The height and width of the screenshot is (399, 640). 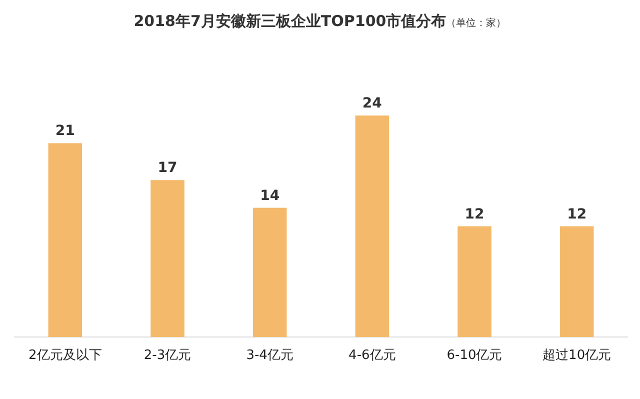 What do you see at coordinates (65, 131) in the screenshot?
I see `data-label: 21` at bounding box center [65, 131].